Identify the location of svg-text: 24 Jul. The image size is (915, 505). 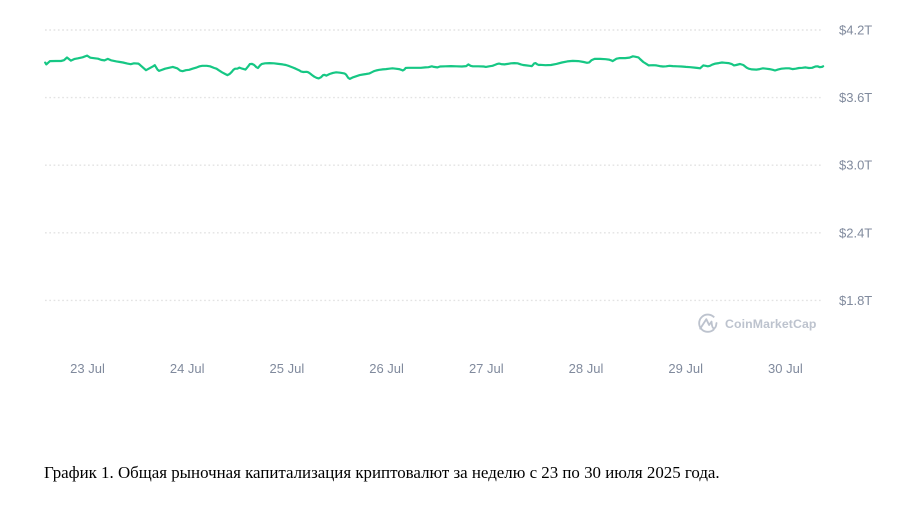
(187, 368).